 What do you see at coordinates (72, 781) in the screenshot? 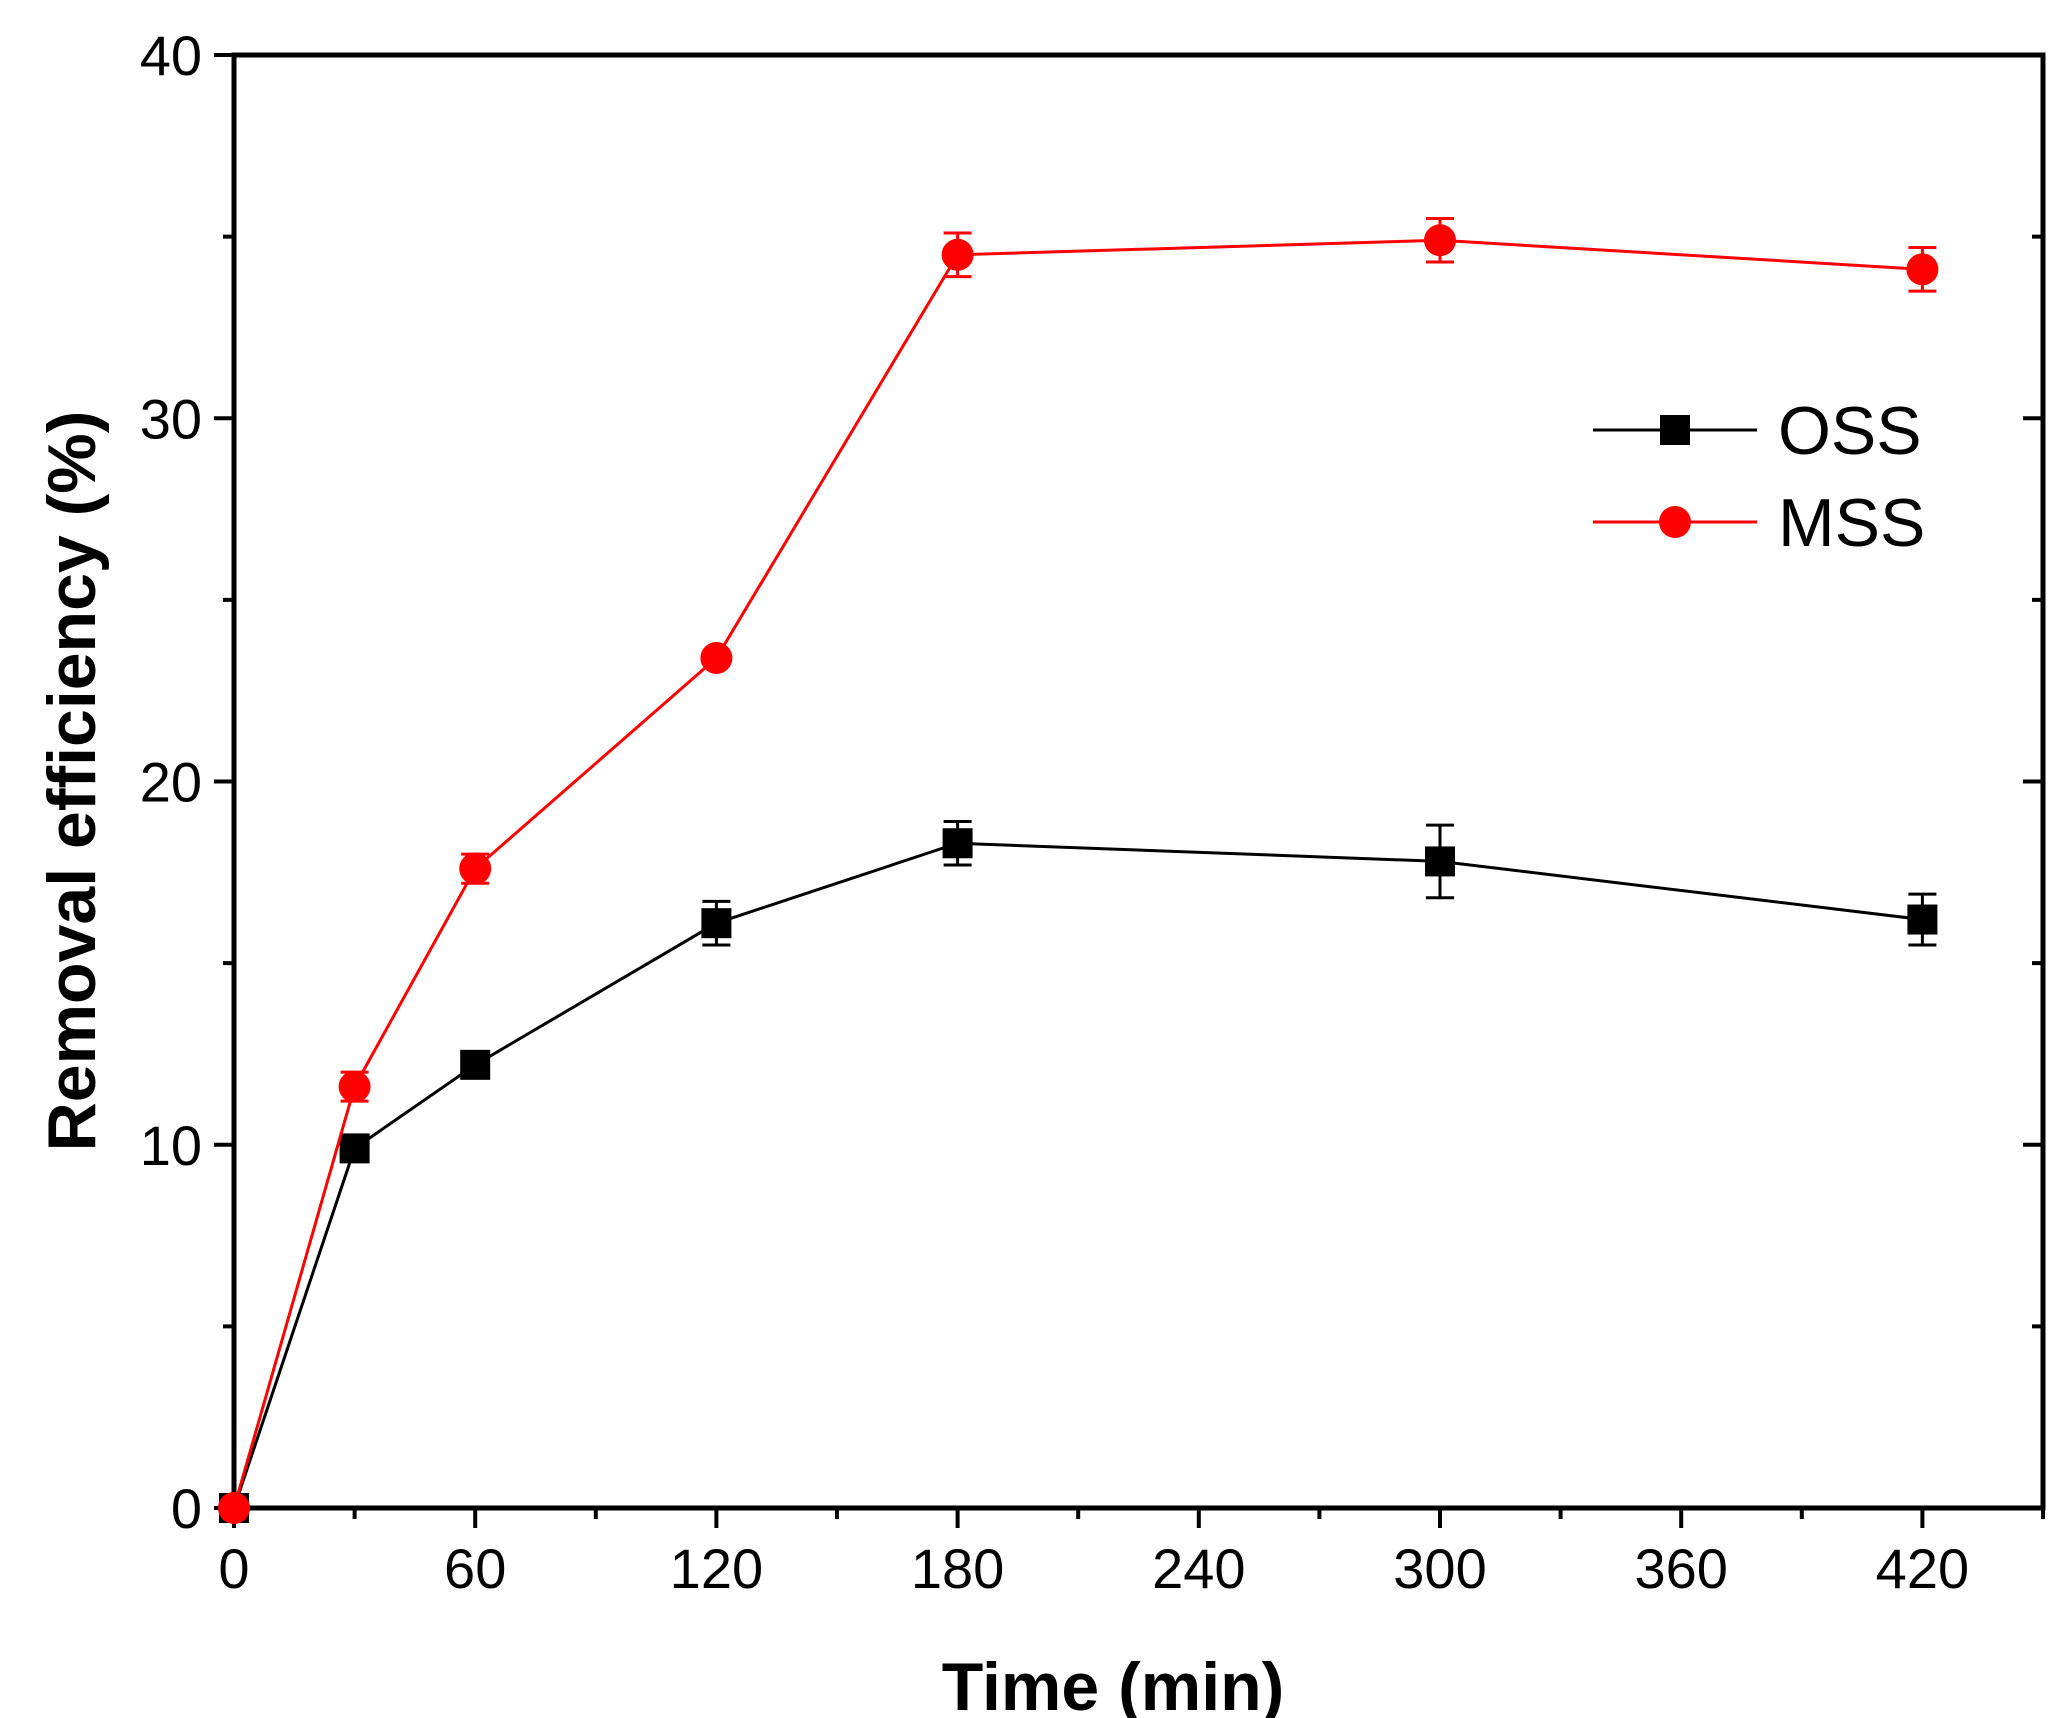
I see `y-axis-title: Removal efficiency (%)` at bounding box center [72, 781].